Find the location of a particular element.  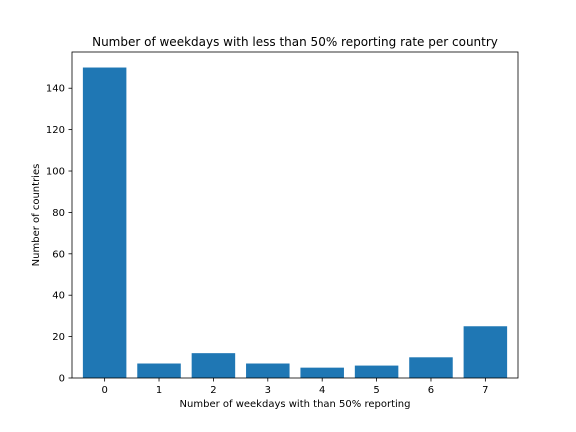

x-tick-label: 6 is located at coordinates (431, 390).